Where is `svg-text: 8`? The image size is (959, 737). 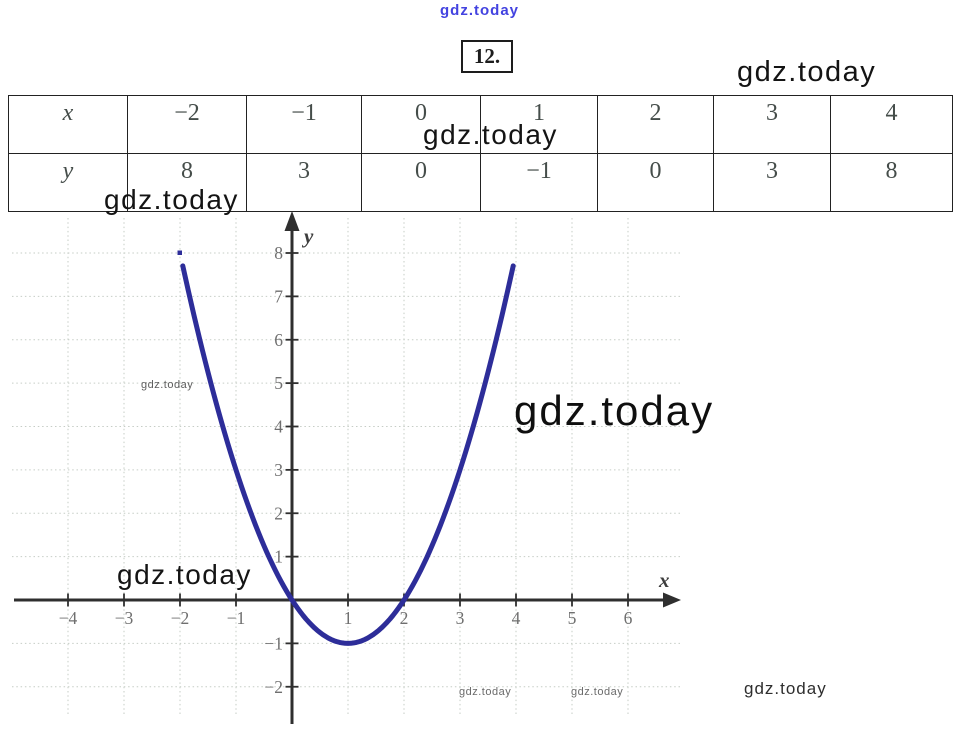 svg-text: 8 is located at coordinates (278, 253).